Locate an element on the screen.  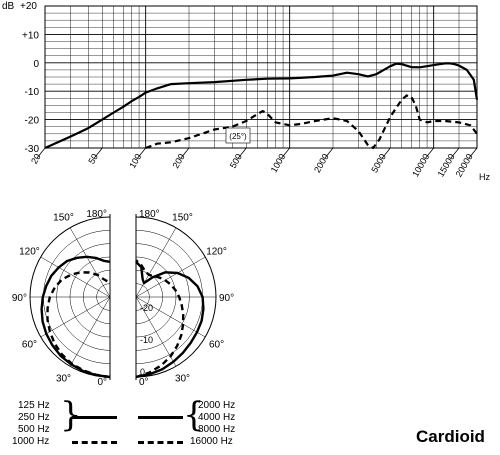
y-tick-label: +20 is located at coordinates (28, 6).